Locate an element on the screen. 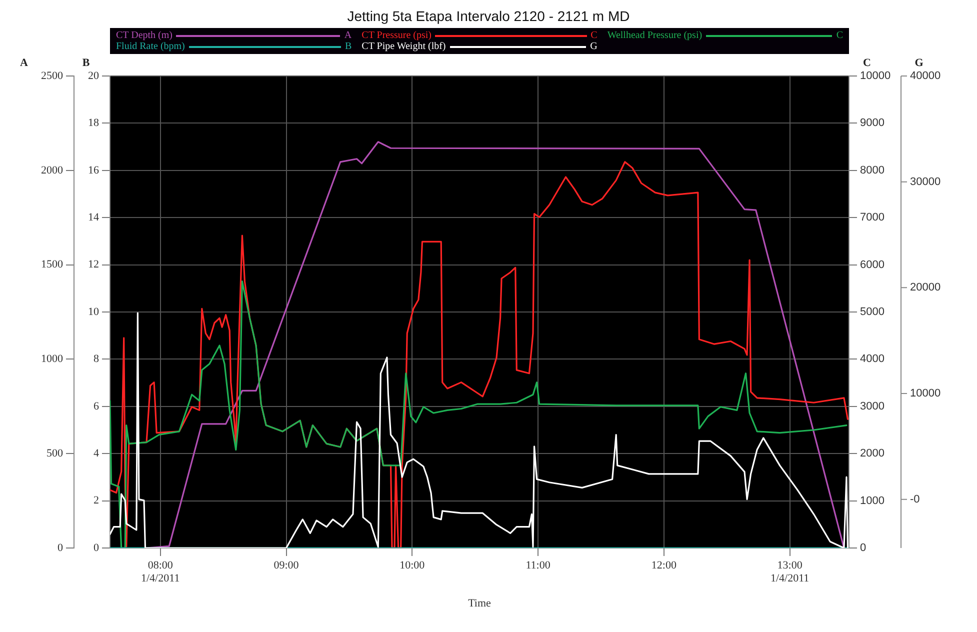 Image resolution: width=977 pixels, height=632 pixels. y3-tick-label: 18 is located at coordinates (94, 123).